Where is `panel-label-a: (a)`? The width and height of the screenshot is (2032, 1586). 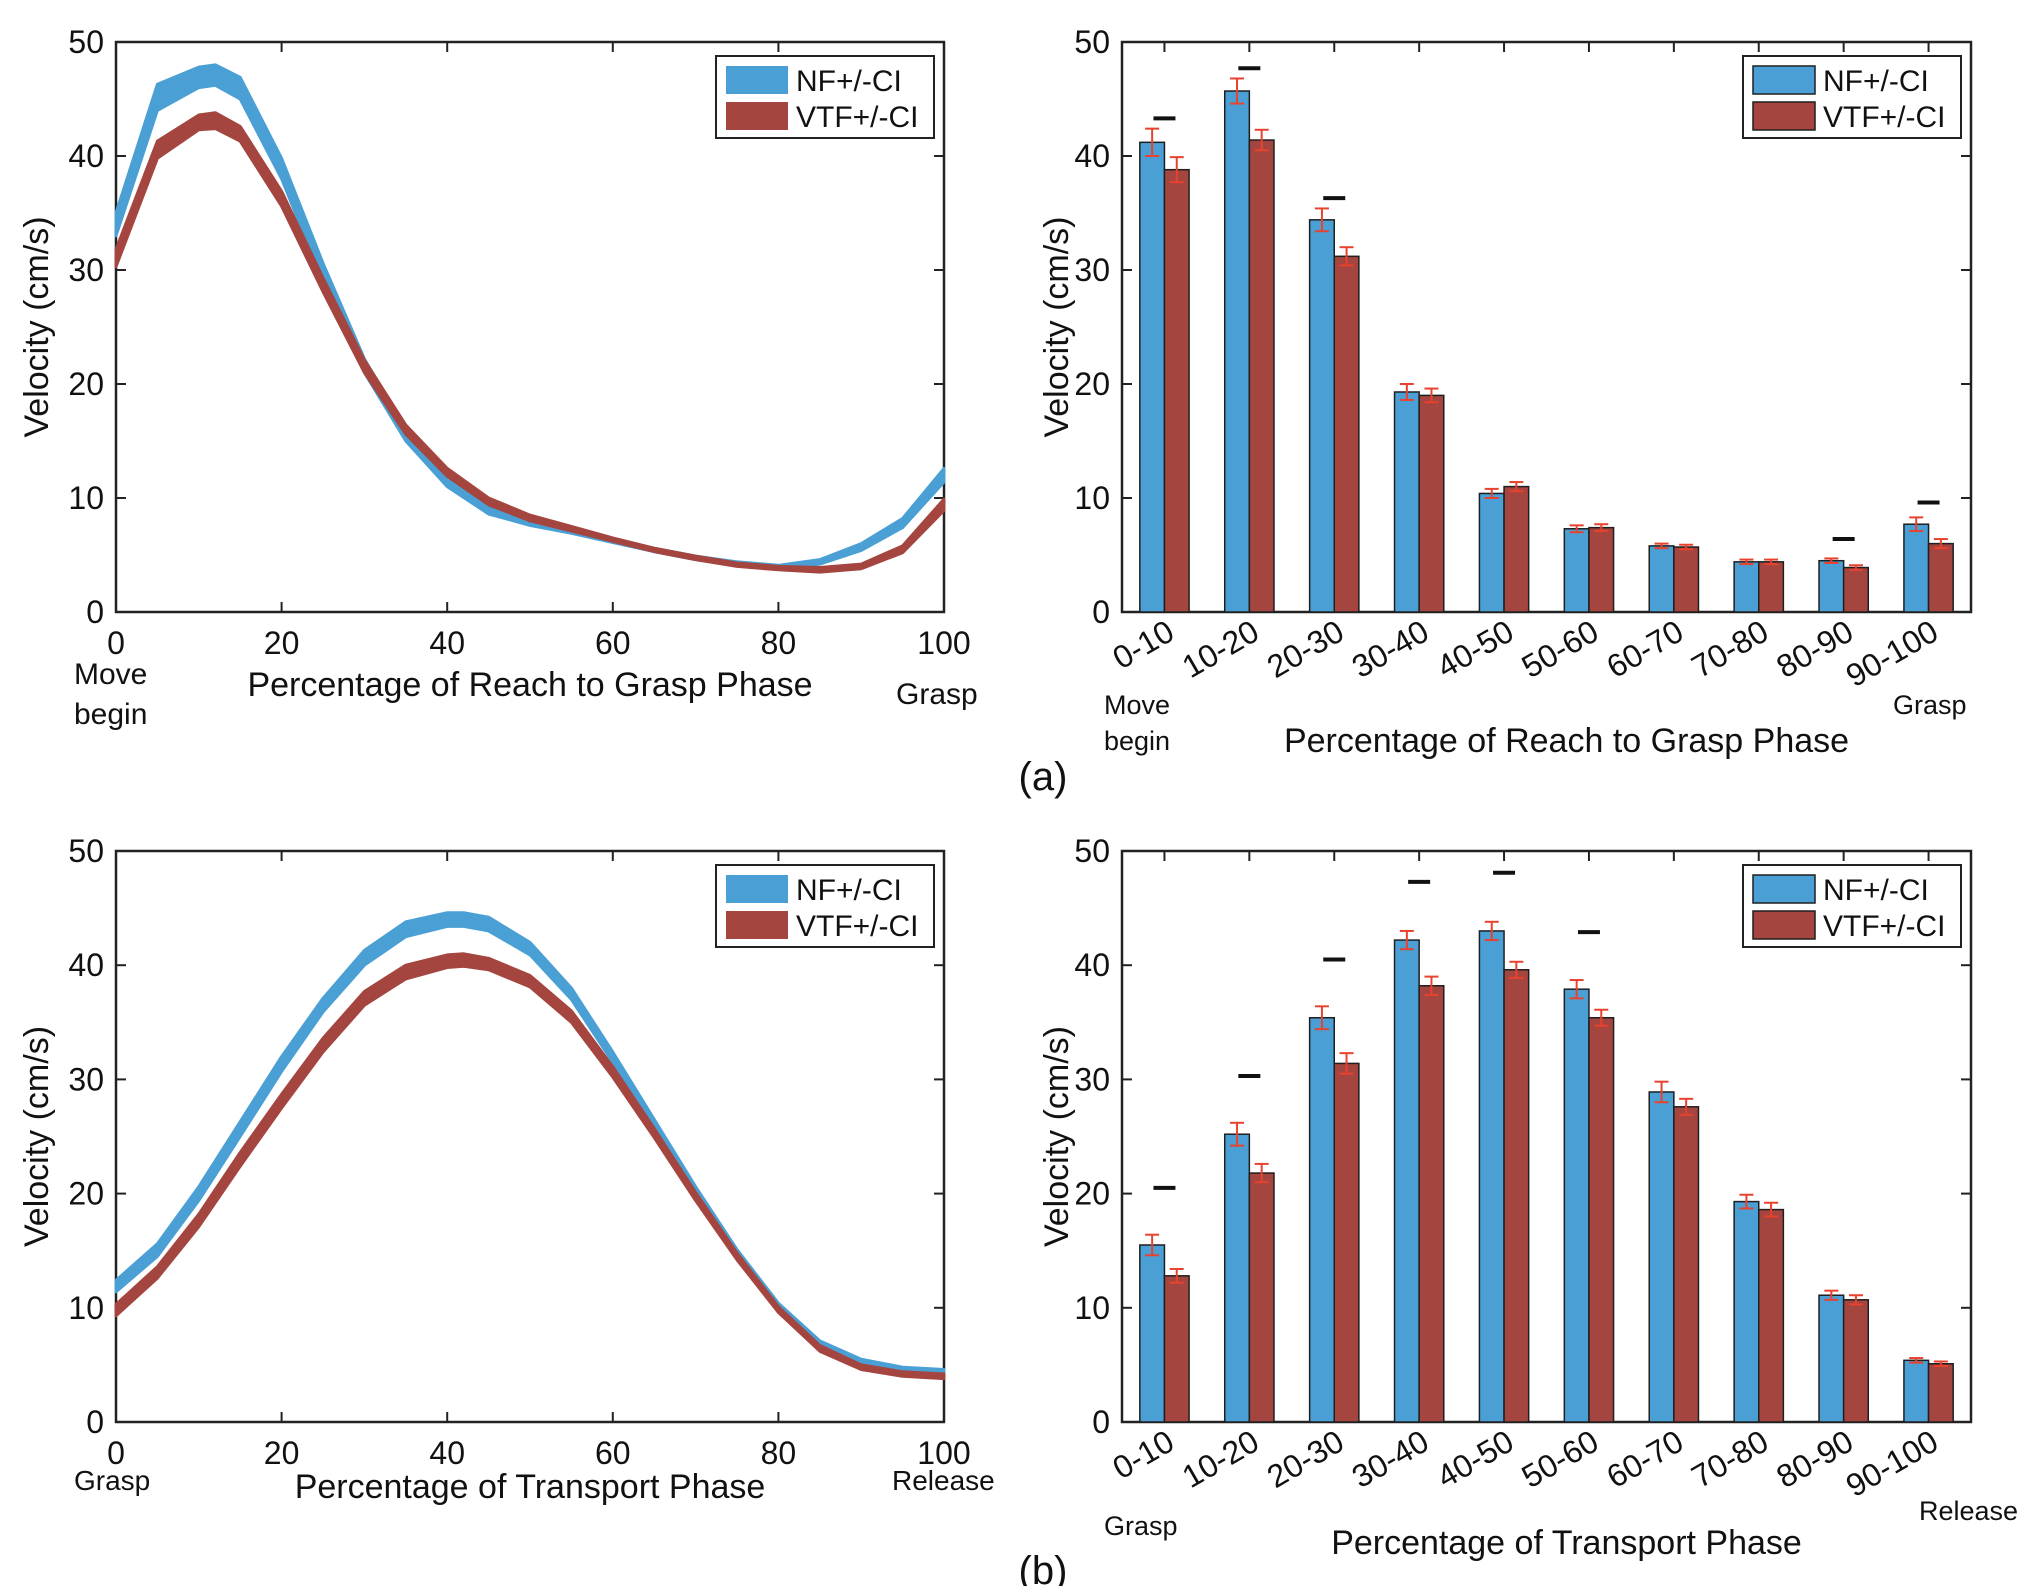
panel-label-a: (a) is located at coordinates (1043, 777).